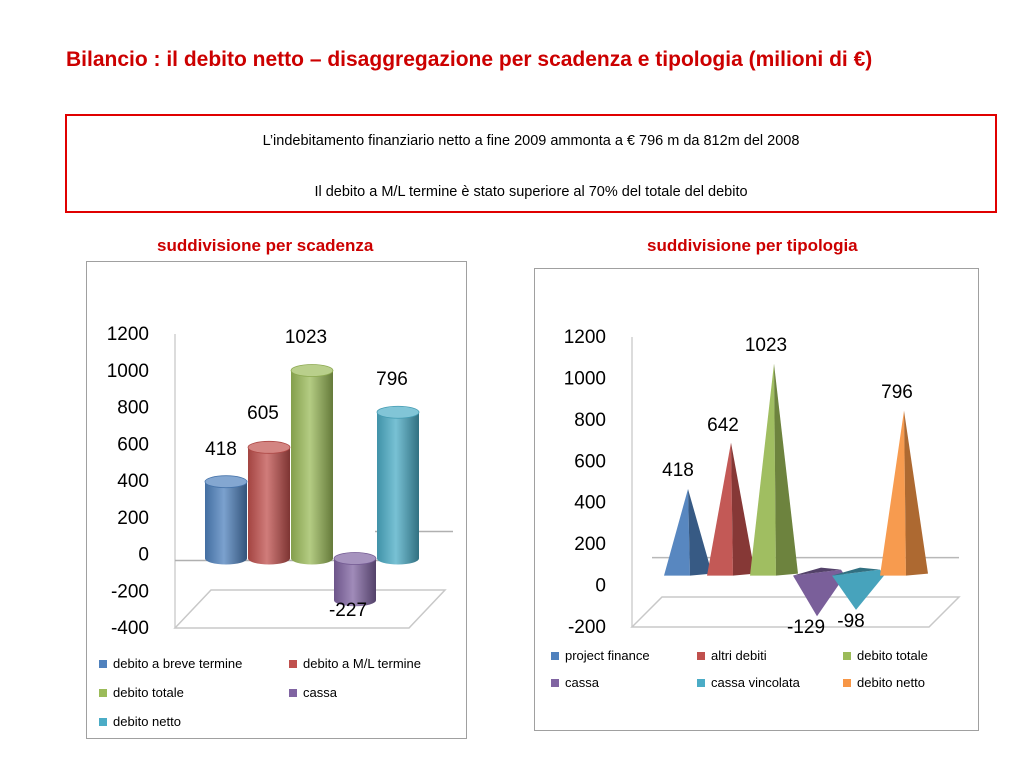 The width and height of the screenshot is (1024, 768). What do you see at coordinates (806, 627) in the screenshot?
I see `data-label-cassa: -129` at bounding box center [806, 627].